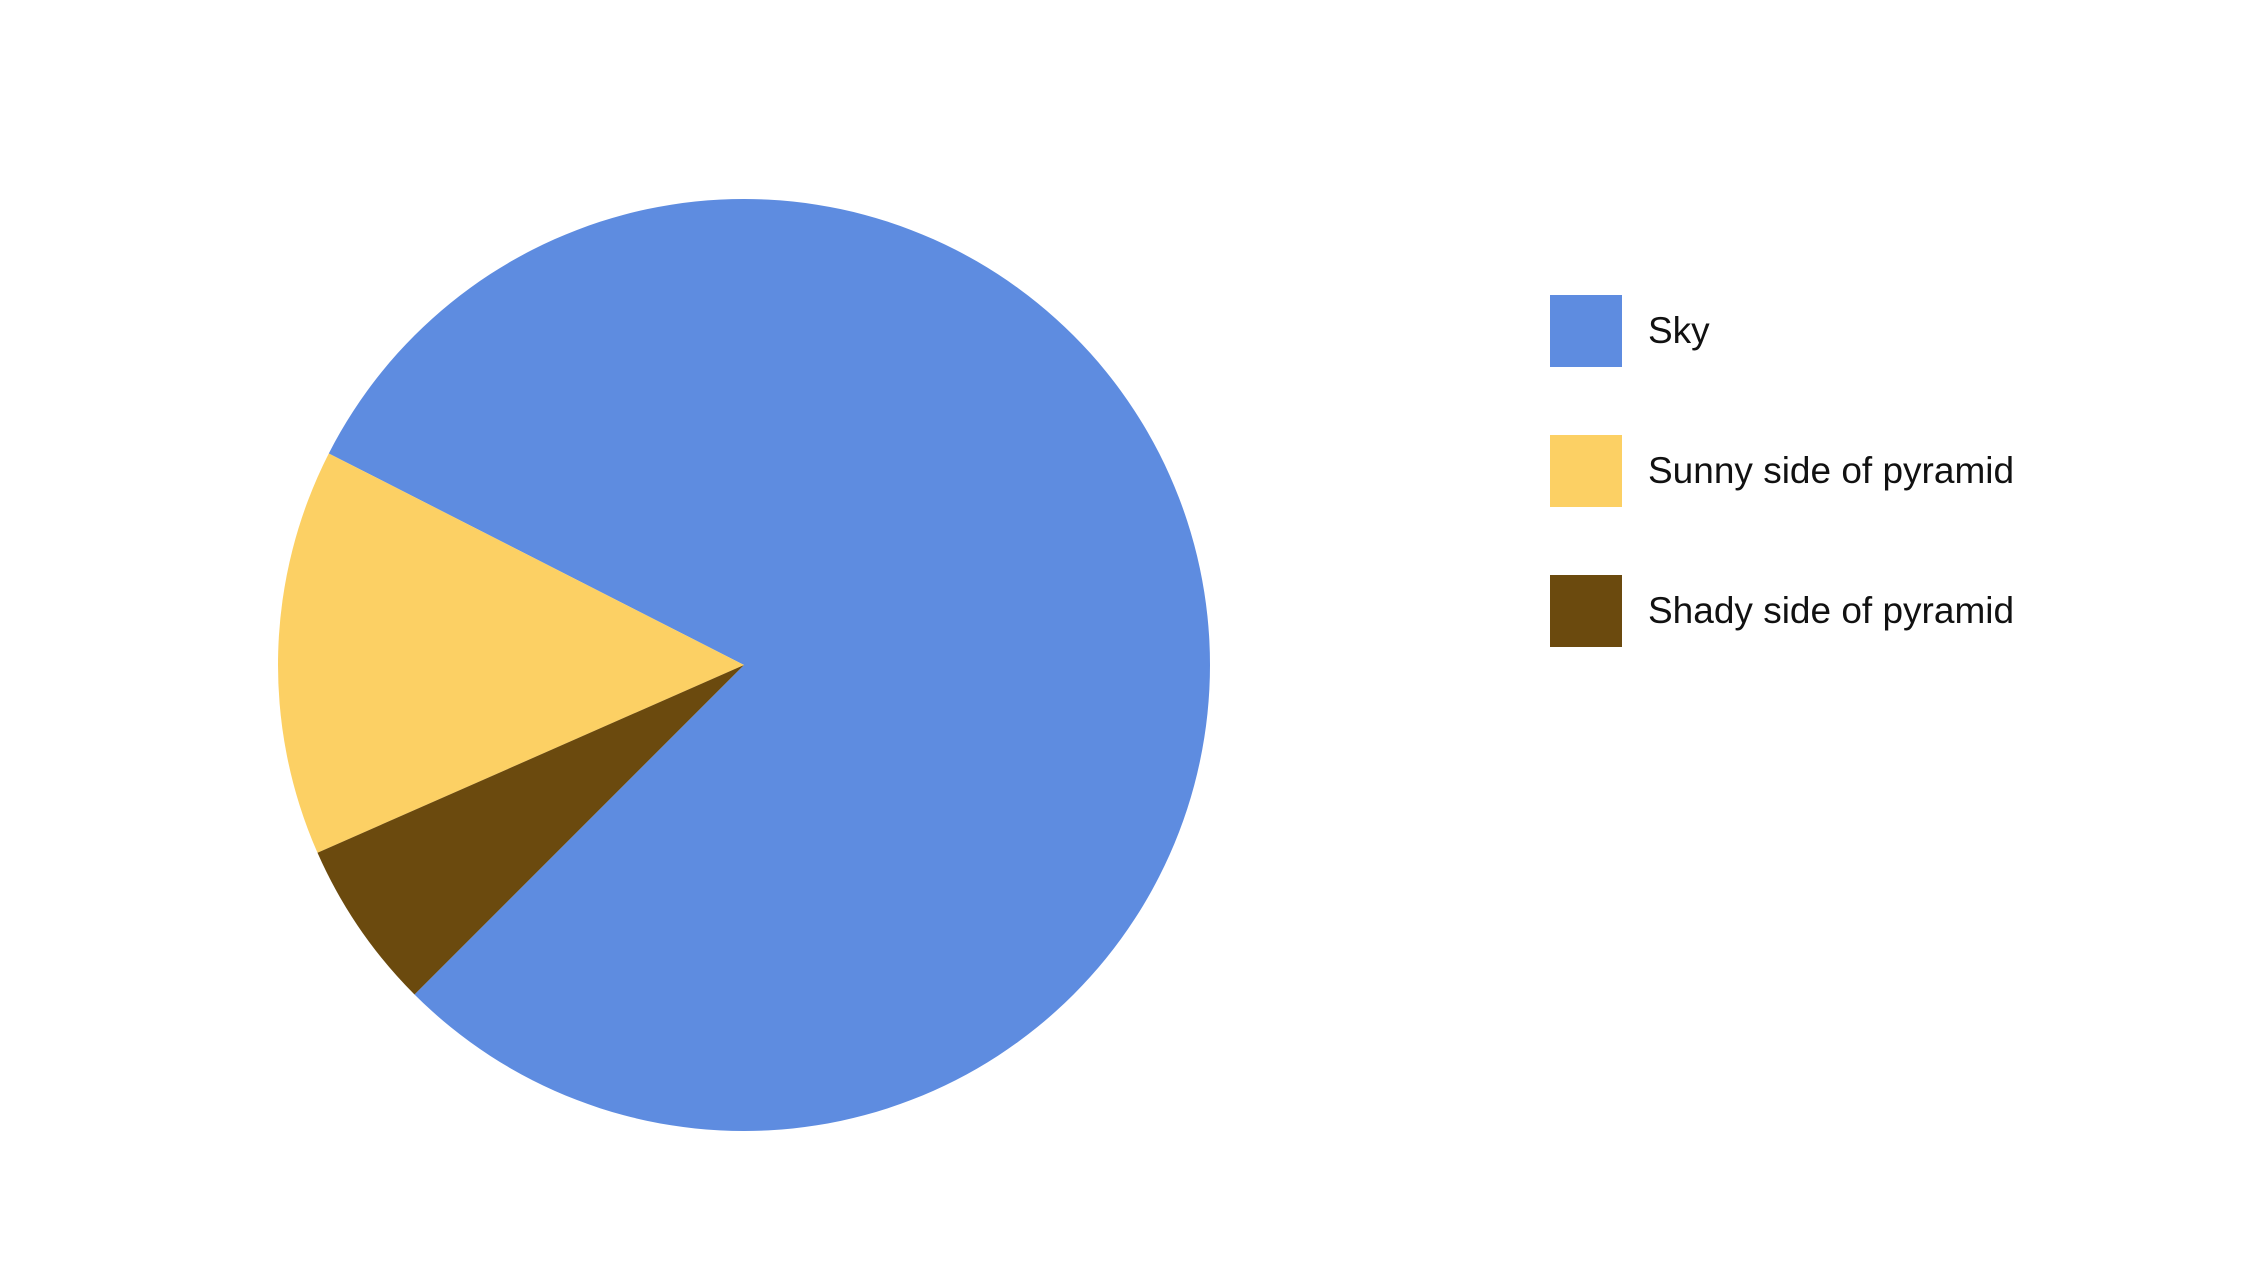 Image resolution: width=2250 pixels, height=1265 pixels. What do you see at coordinates (1586, 331) in the screenshot?
I see `legend-swatch-sky` at bounding box center [1586, 331].